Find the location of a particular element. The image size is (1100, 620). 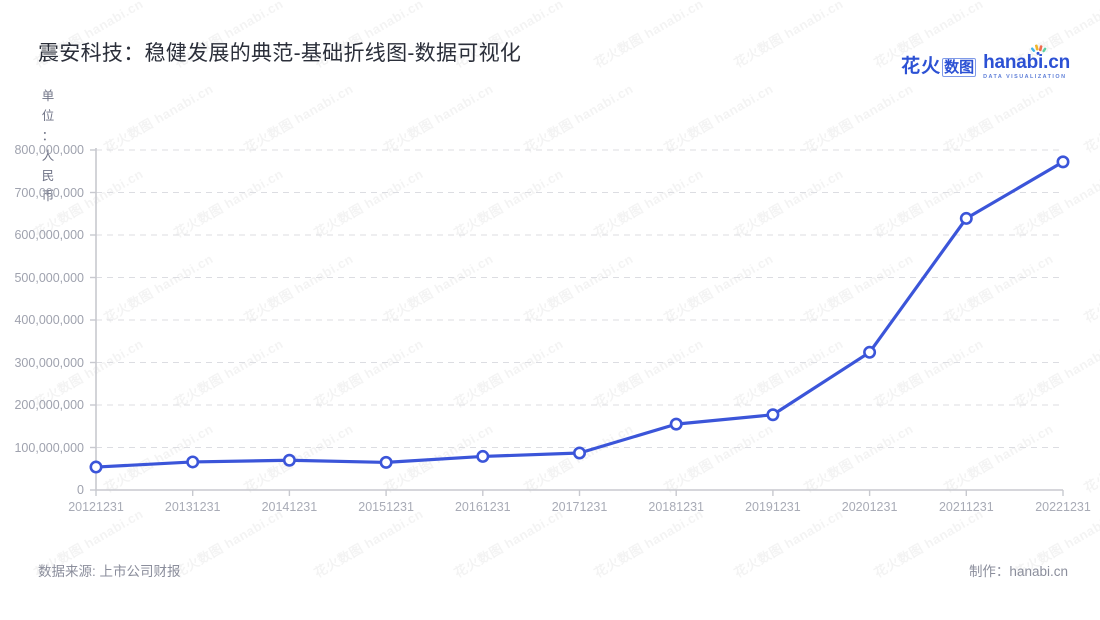

x-axis-tick-label: 20211231 is located at coordinates (966, 507).